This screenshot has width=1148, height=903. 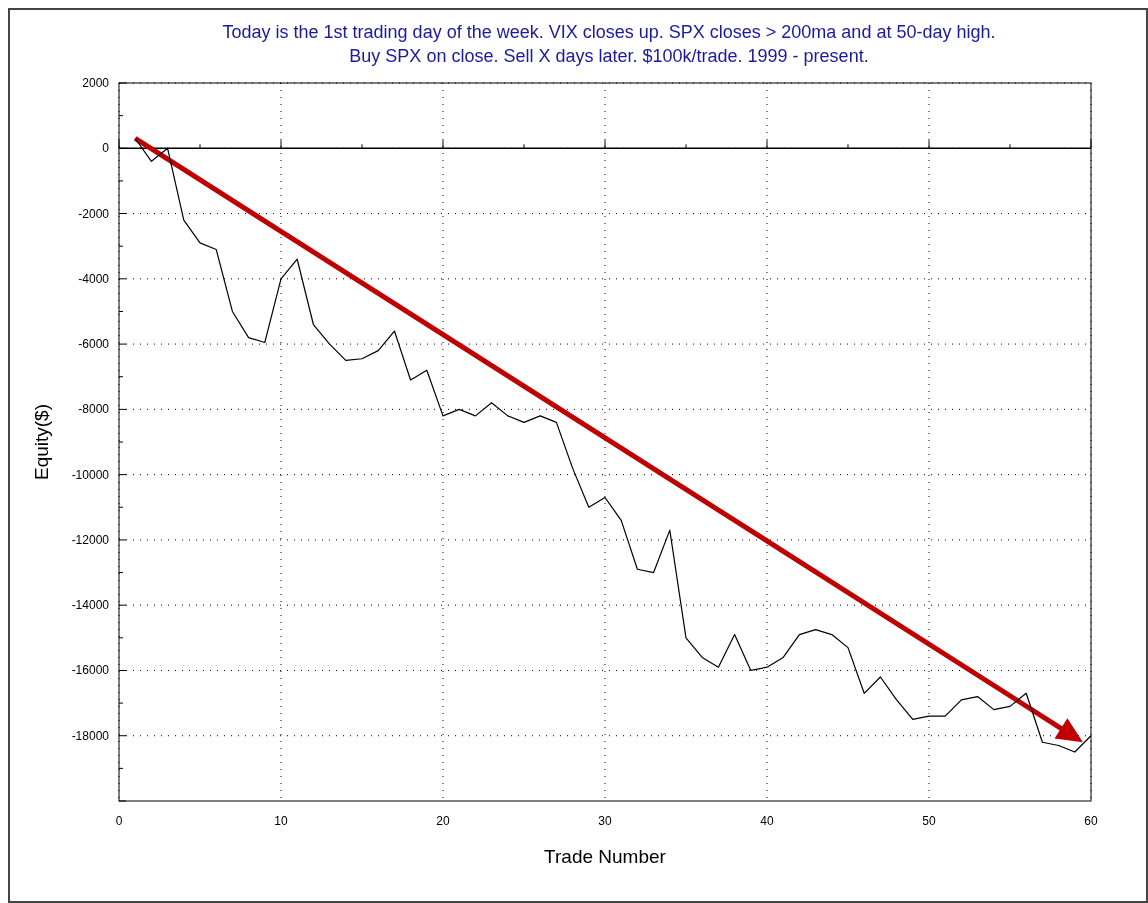 What do you see at coordinates (609, 32) in the screenshot?
I see `chart-title: Today is the 1st trading day of the week. VIX closes up. SPX closes > 200ma and at 50-day high.` at bounding box center [609, 32].